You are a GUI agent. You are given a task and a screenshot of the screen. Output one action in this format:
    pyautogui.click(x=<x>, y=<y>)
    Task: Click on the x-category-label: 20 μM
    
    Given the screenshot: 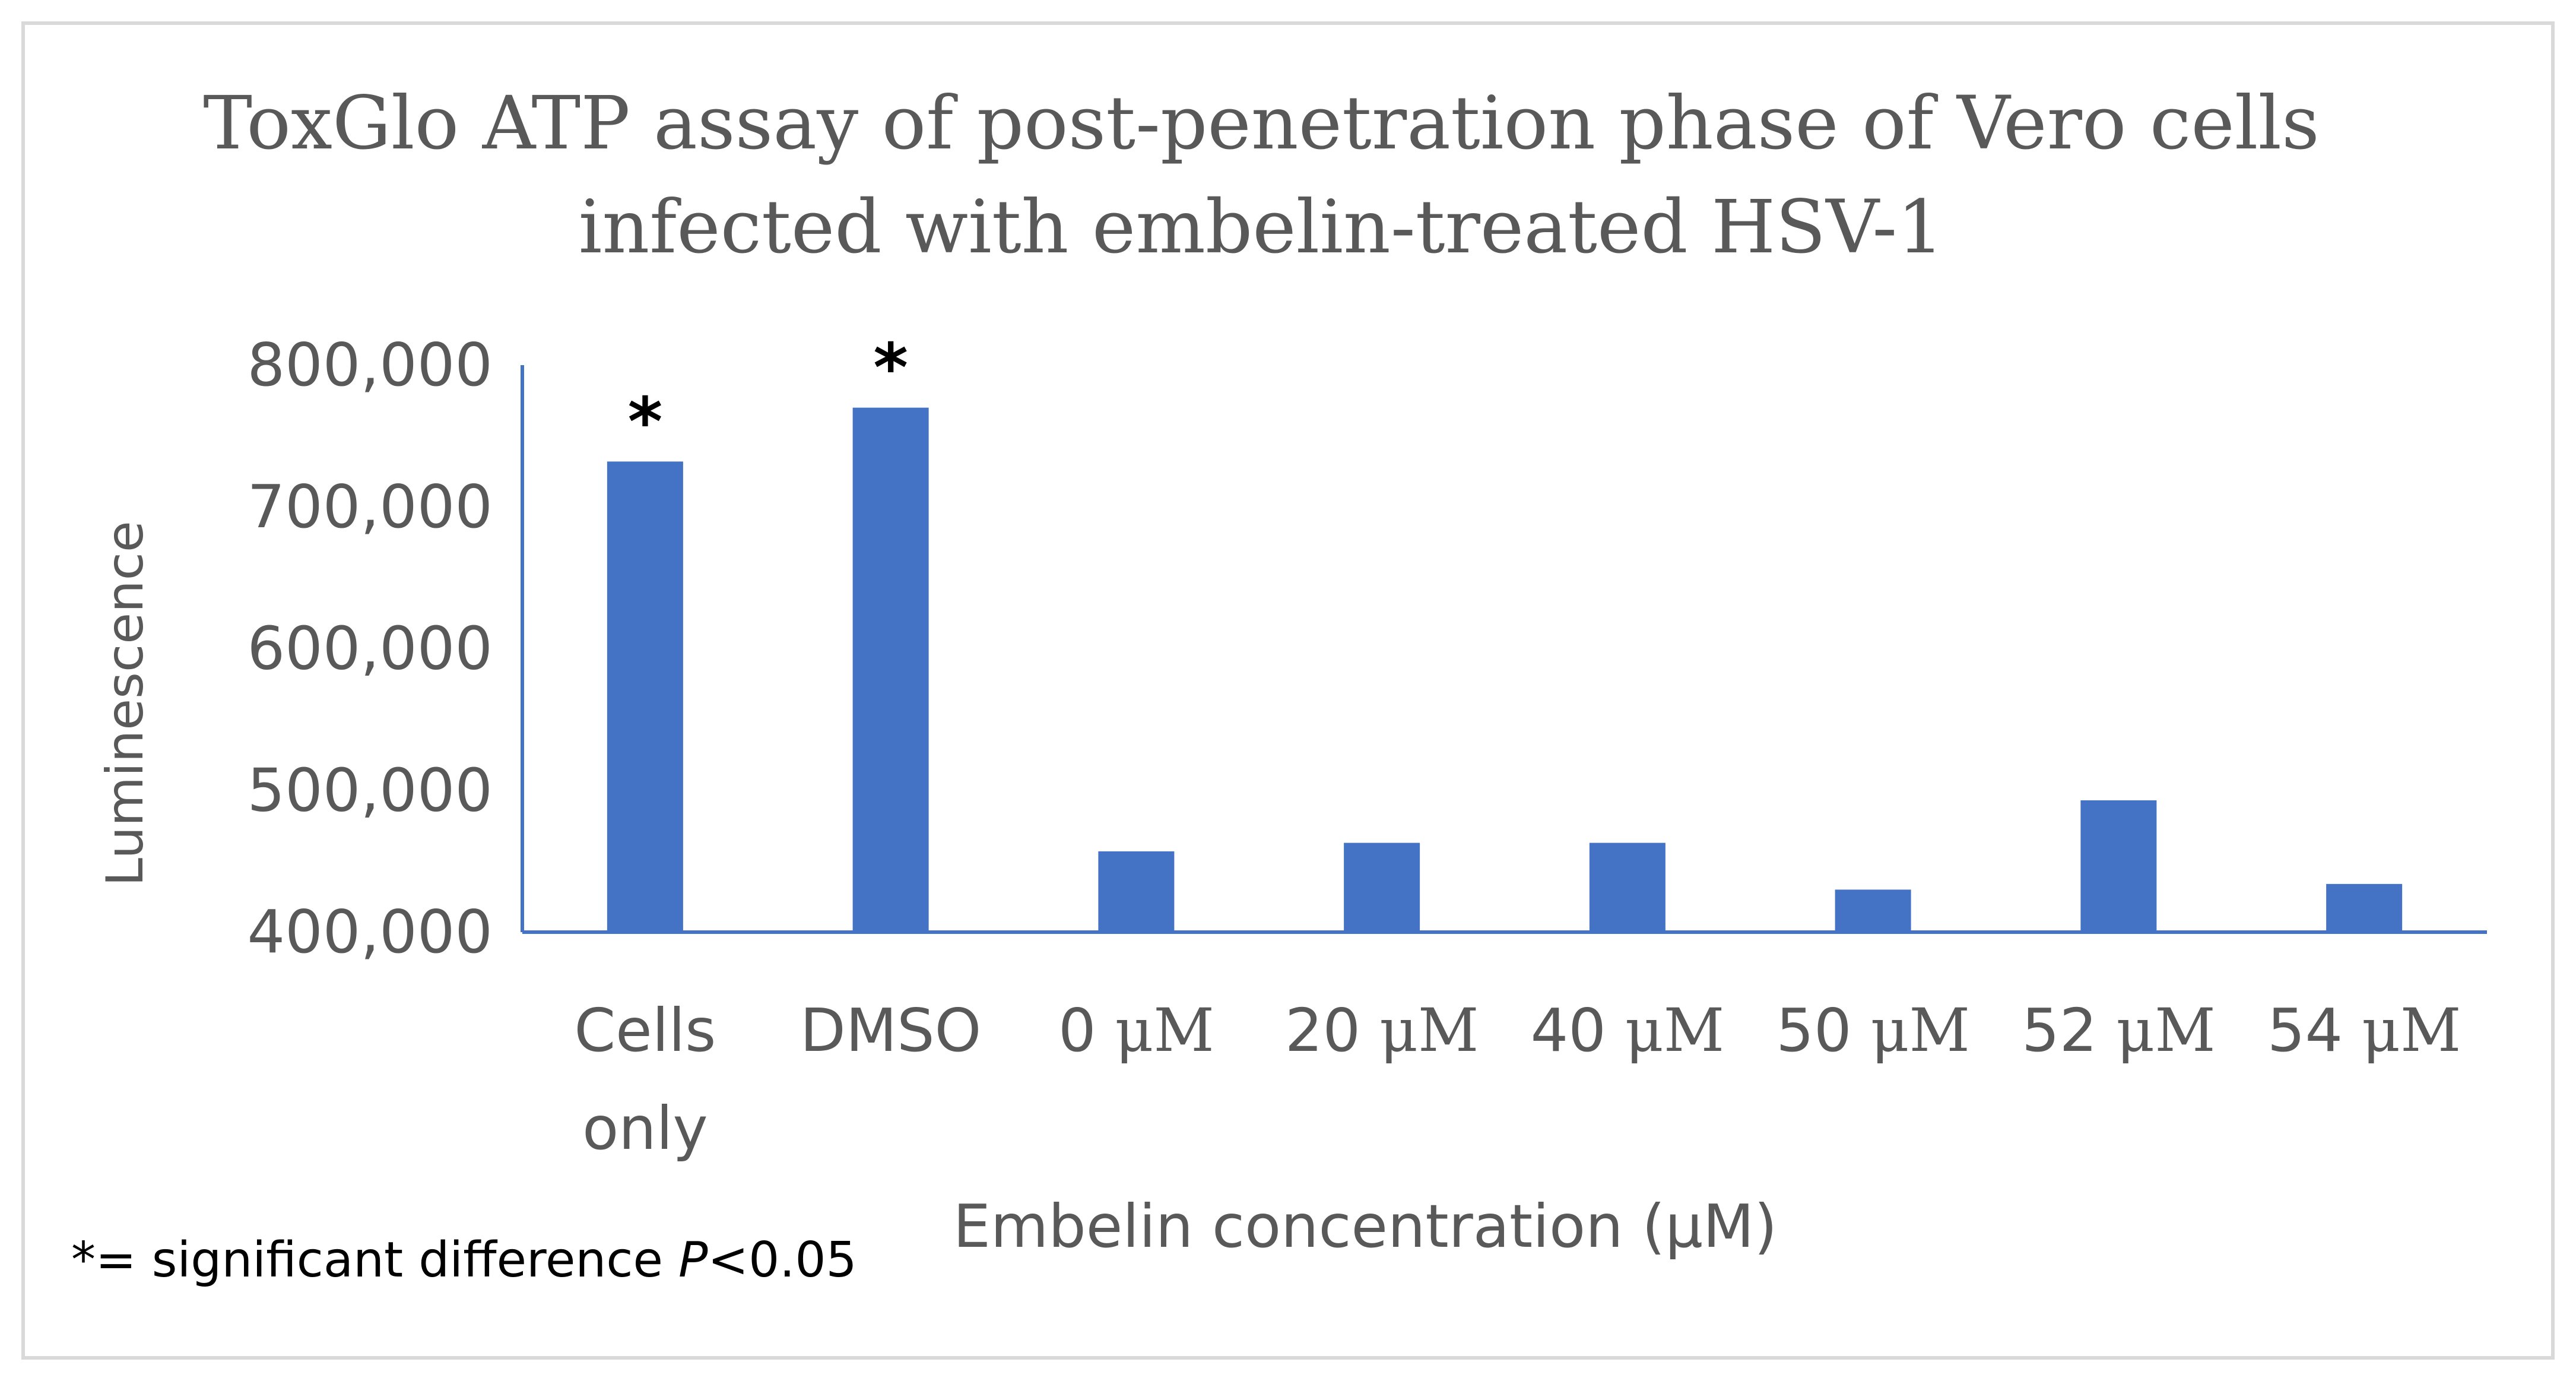 What is the action you would take?
    pyautogui.click(x=1382, y=1031)
    